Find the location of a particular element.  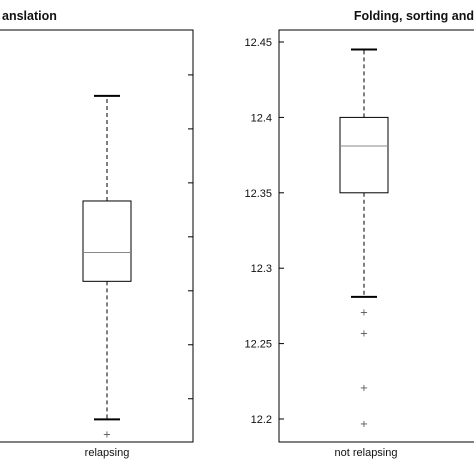

right-outlier-1: + is located at coordinates (364, 334).